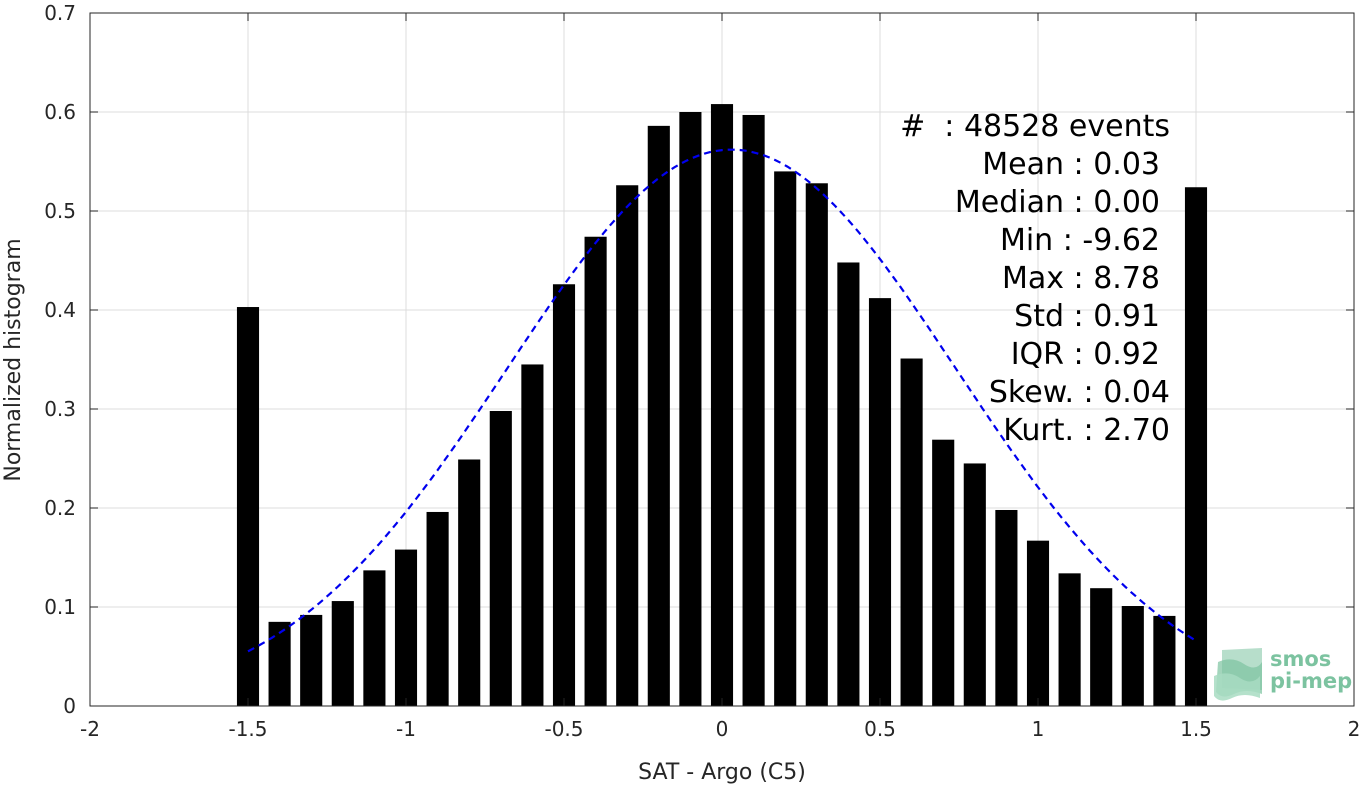 The image size is (1366, 786). I want to click on x-tick-label: -1, so click(406, 729).